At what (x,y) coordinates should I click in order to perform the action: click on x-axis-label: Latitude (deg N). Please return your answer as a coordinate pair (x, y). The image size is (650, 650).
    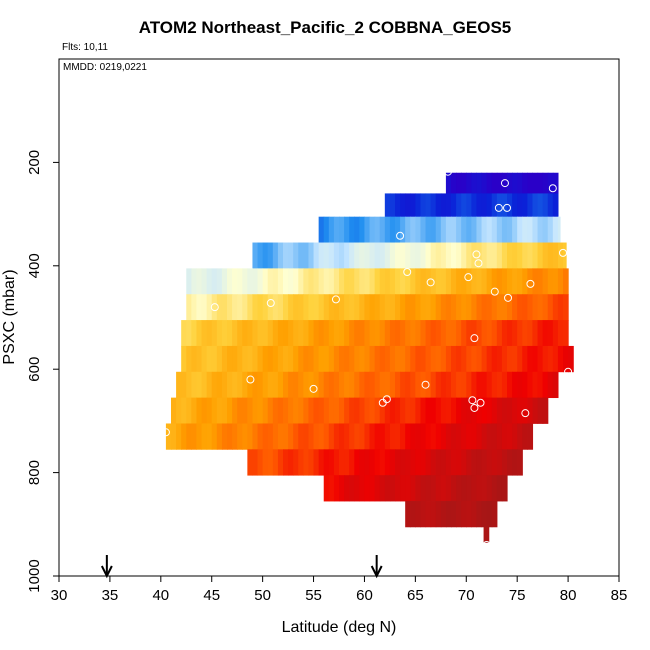
    Looking at the image, I should click on (339, 627).